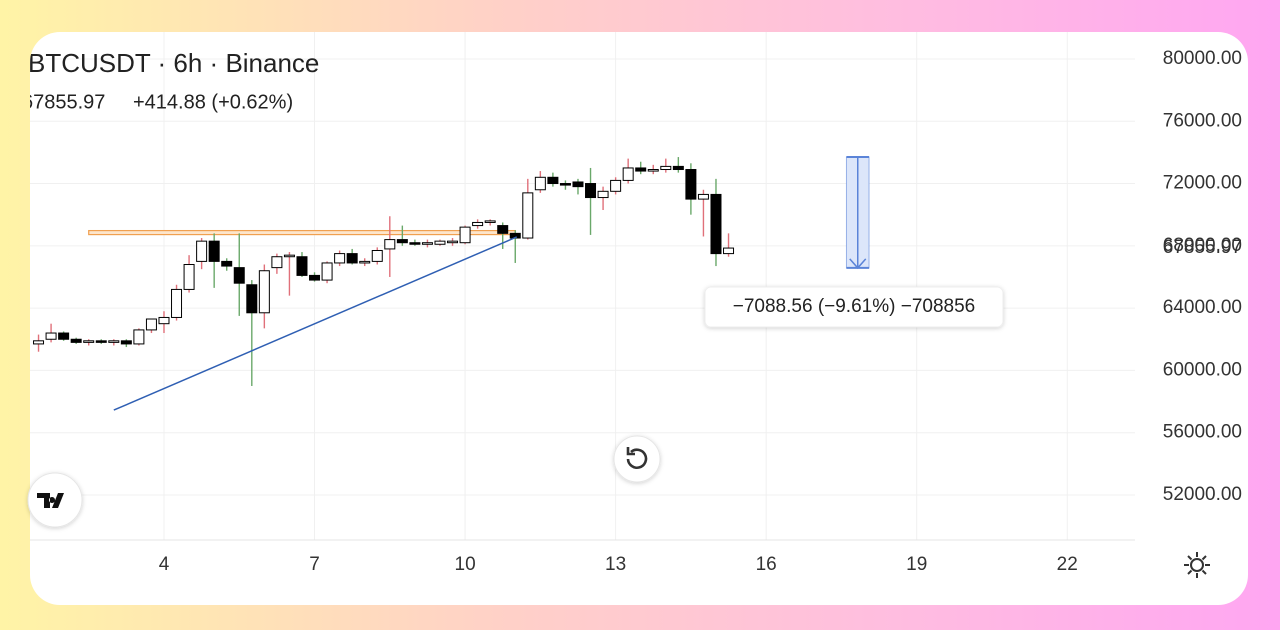 The image size is (1280, 630). Describe the element at coordinates (1202, 120) in the screenshot. I see `y-tick-label: 76000.00` at that location.